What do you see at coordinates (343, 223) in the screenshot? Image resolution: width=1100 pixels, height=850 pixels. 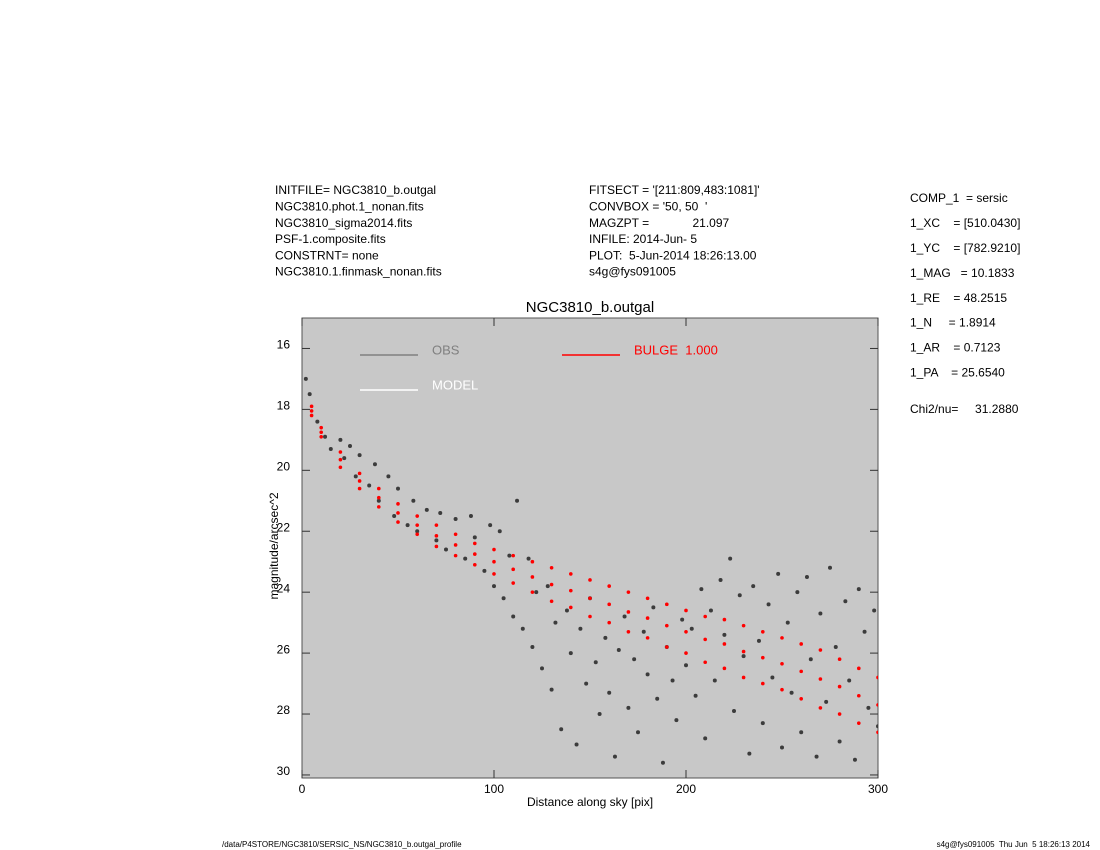 I see `header-line: NGC3810_sigma2014.fits` at bounding box center [343, 223].